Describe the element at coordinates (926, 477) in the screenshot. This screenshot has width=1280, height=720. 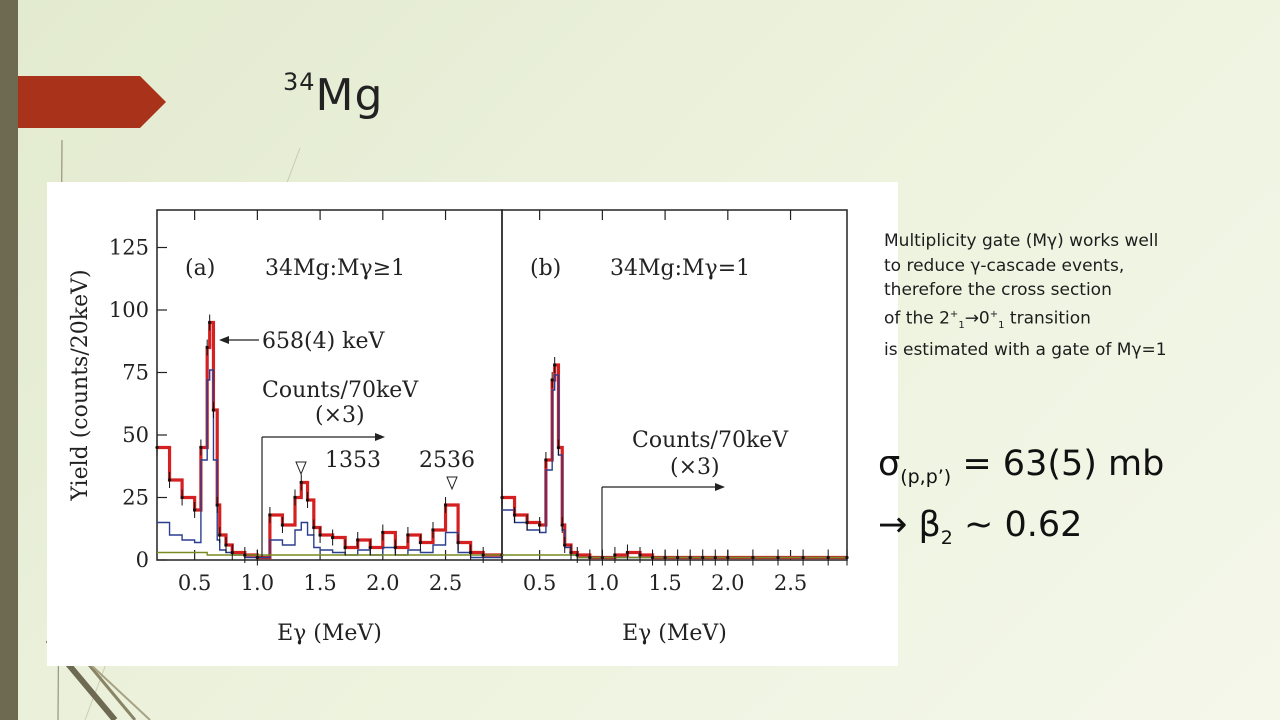
I see `sigma-subscript: (p,p’)` at that location.